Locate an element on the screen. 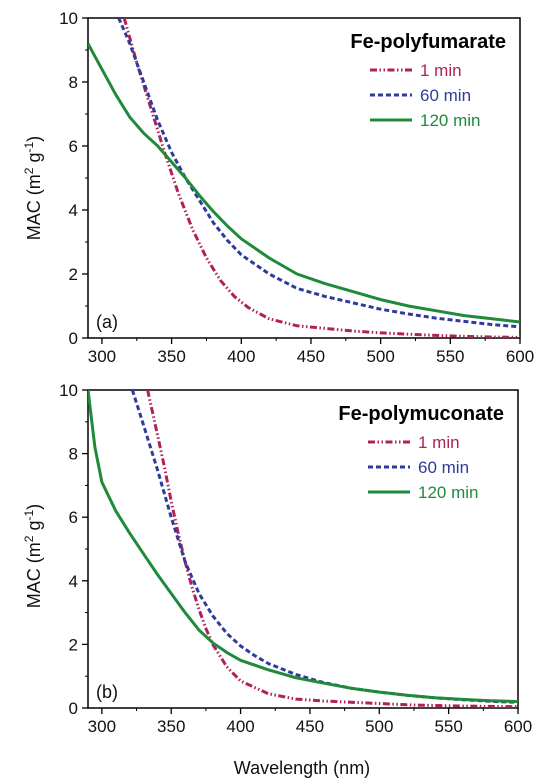 This screenshot has width=541, height=782. chart-title: Fe-polyfumarate is located at coordinates (428, 42).